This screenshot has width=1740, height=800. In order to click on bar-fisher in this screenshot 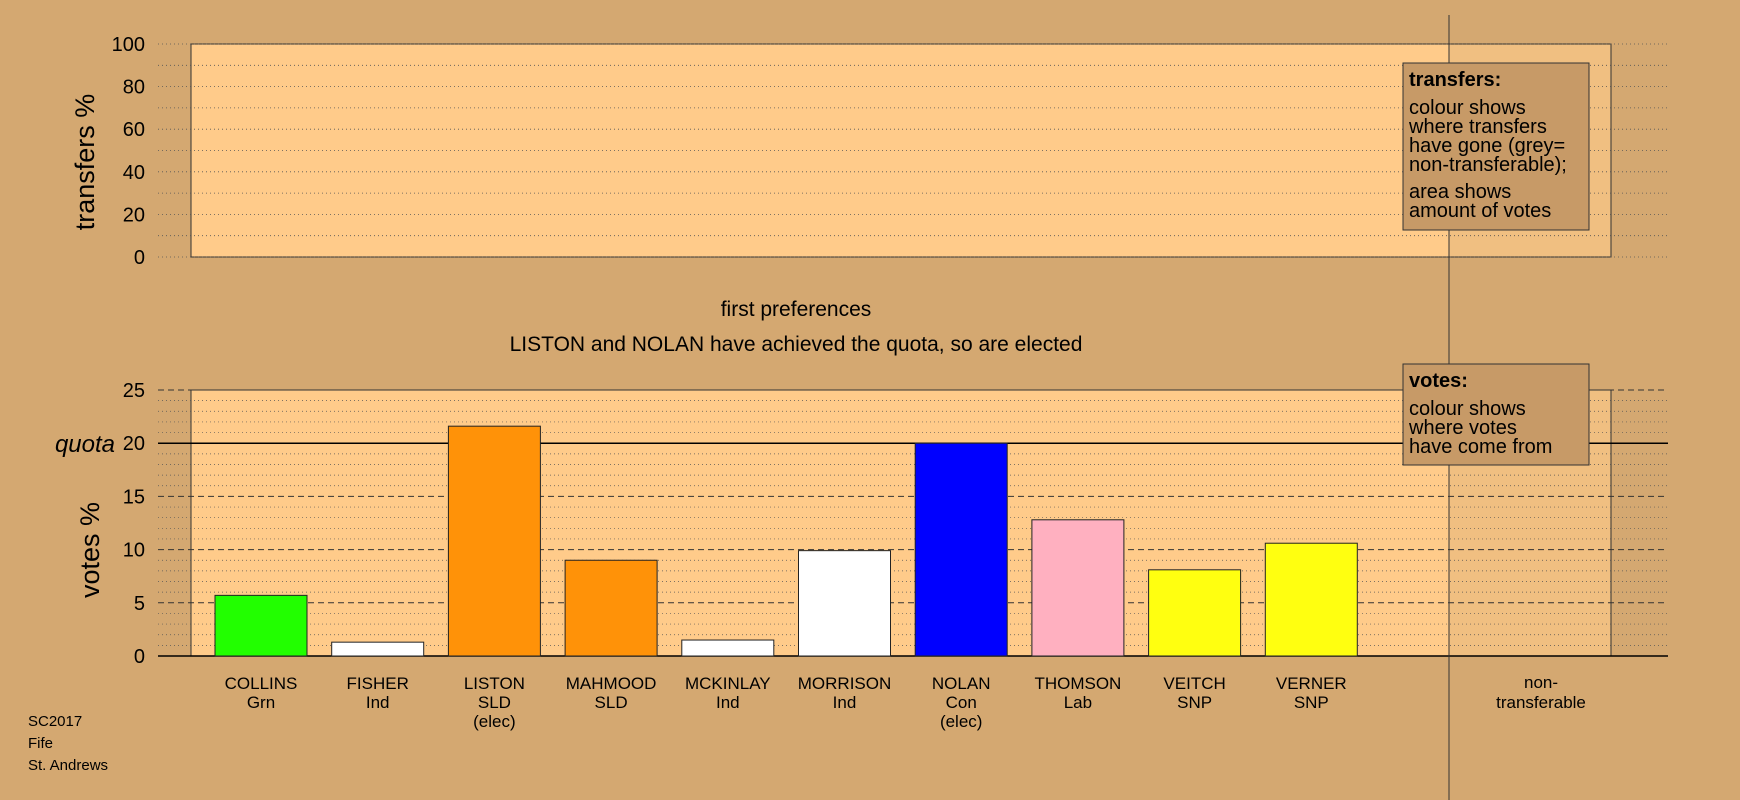, I will do `click(378, 649)`.